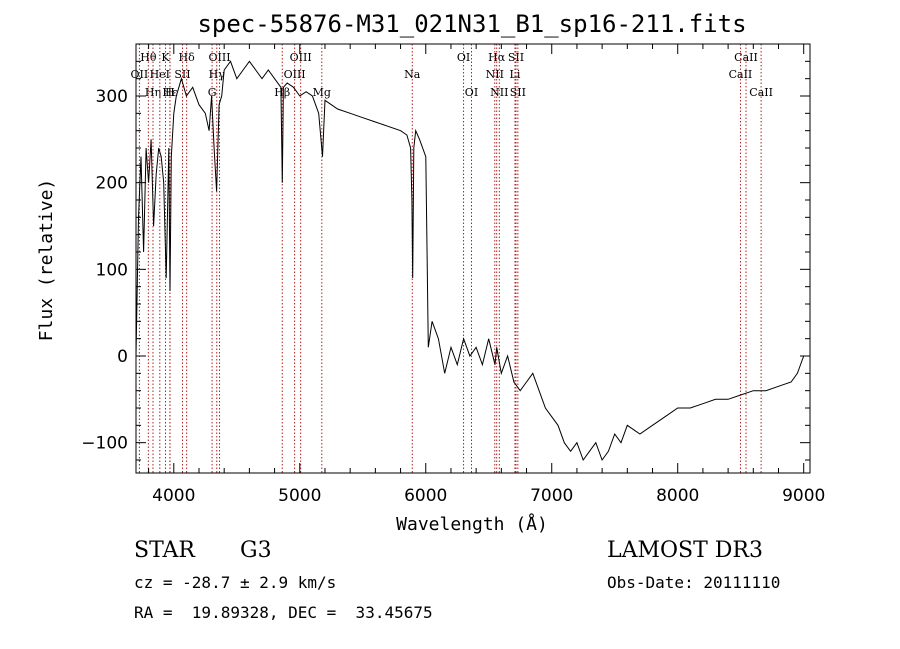  What do you see at coordinates (122, 357) in the screenshot?
I see `y-tick-label: 0` at bounding box center [122, 357].